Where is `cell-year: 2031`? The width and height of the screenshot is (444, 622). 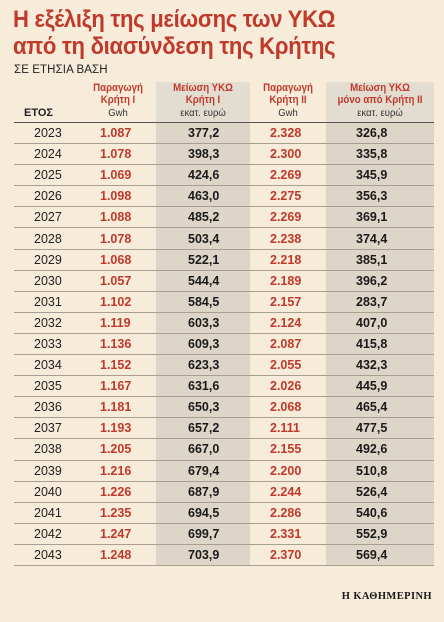
cell-year: 2031 is located at coordinates (47, 302).